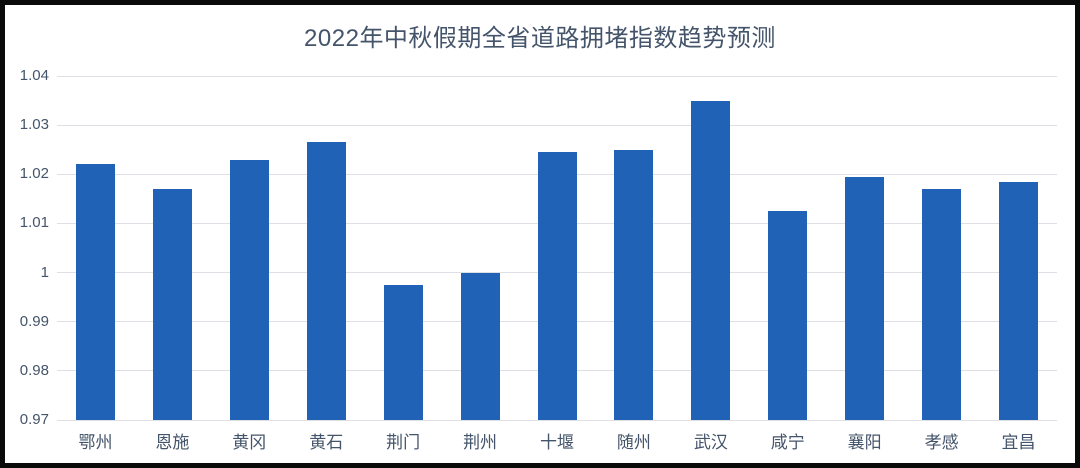  I want to click on chart-title: 2022年中秋假期全省道路拥堵指数趋势预测, so click(540, 38).